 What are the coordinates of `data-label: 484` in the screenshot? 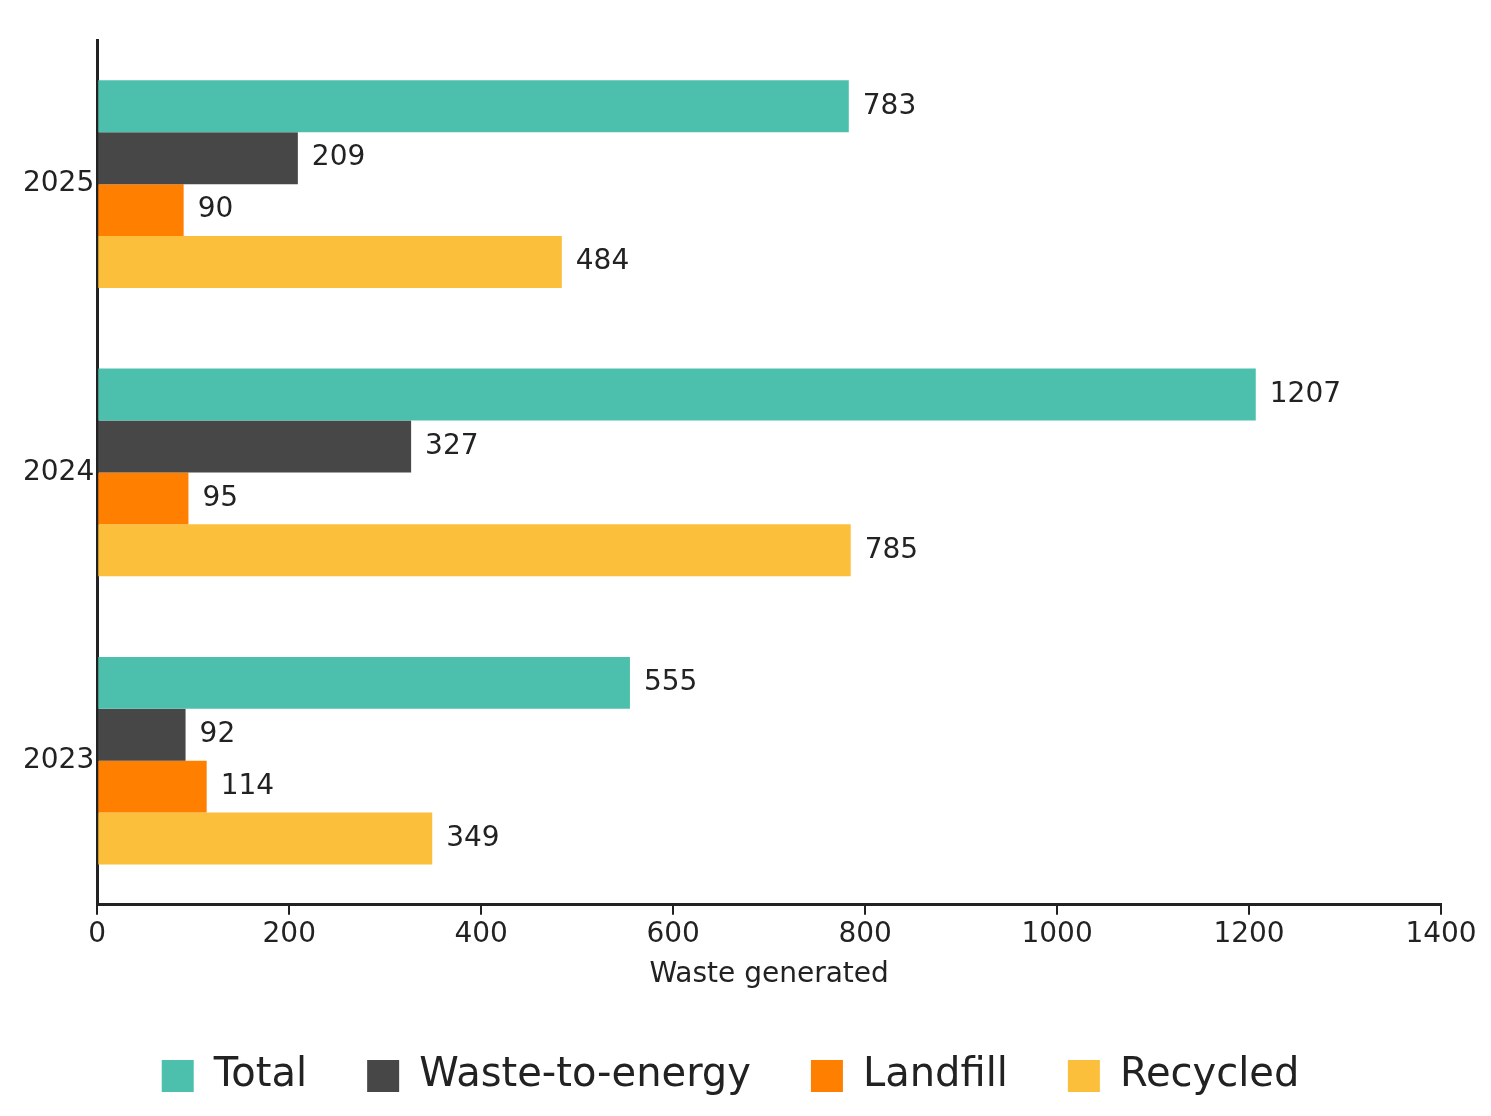 It's located at (602, 260).